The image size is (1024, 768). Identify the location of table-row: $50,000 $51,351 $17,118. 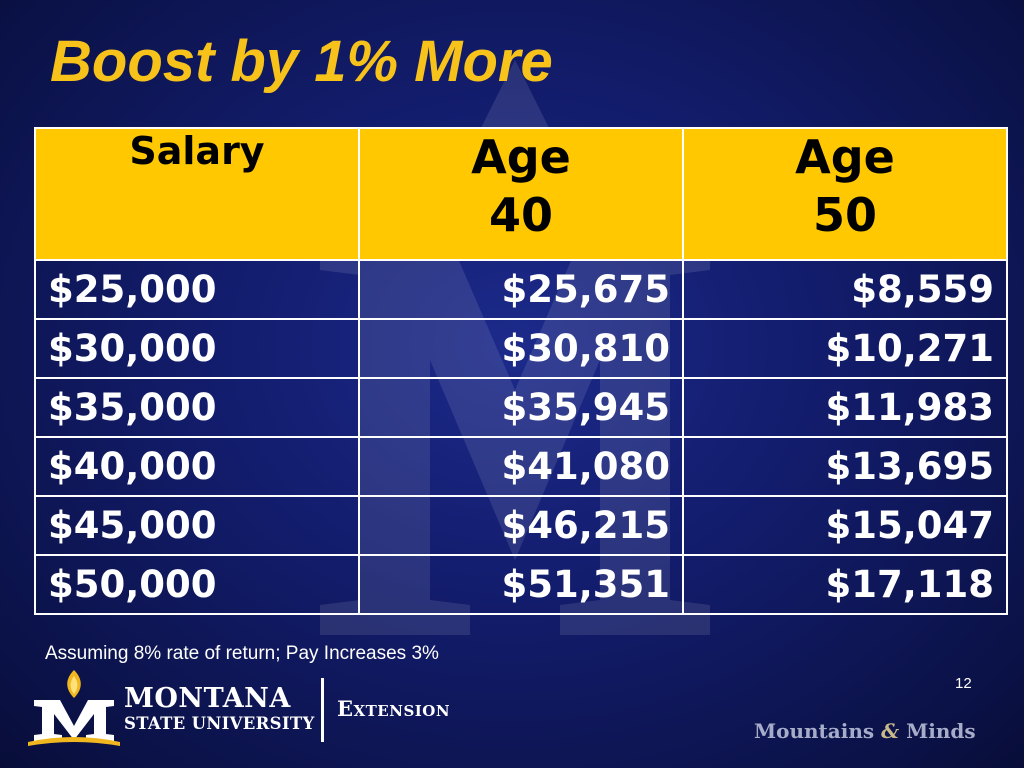
(521, 584).